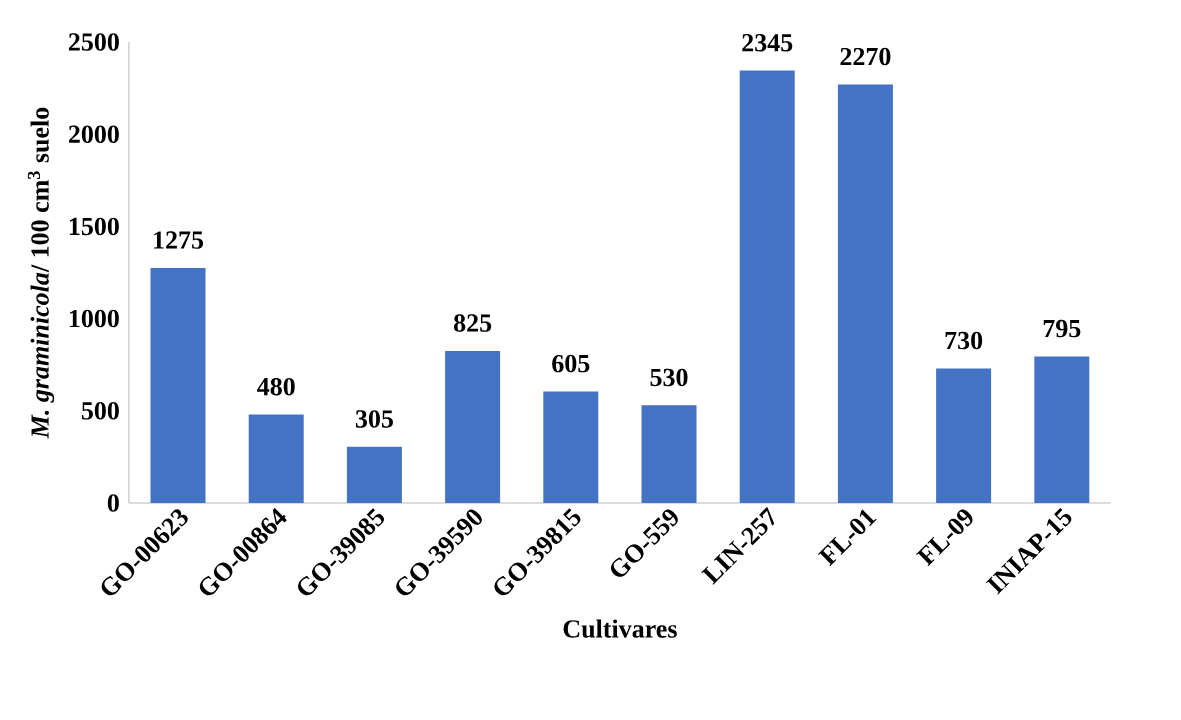 Image resolution: width=1181 pixels, height=720 pixels. What do you see at coordinates (767, 43) in the screenshot?
I see `data-label: 2345` at bounding box center [767, 43].